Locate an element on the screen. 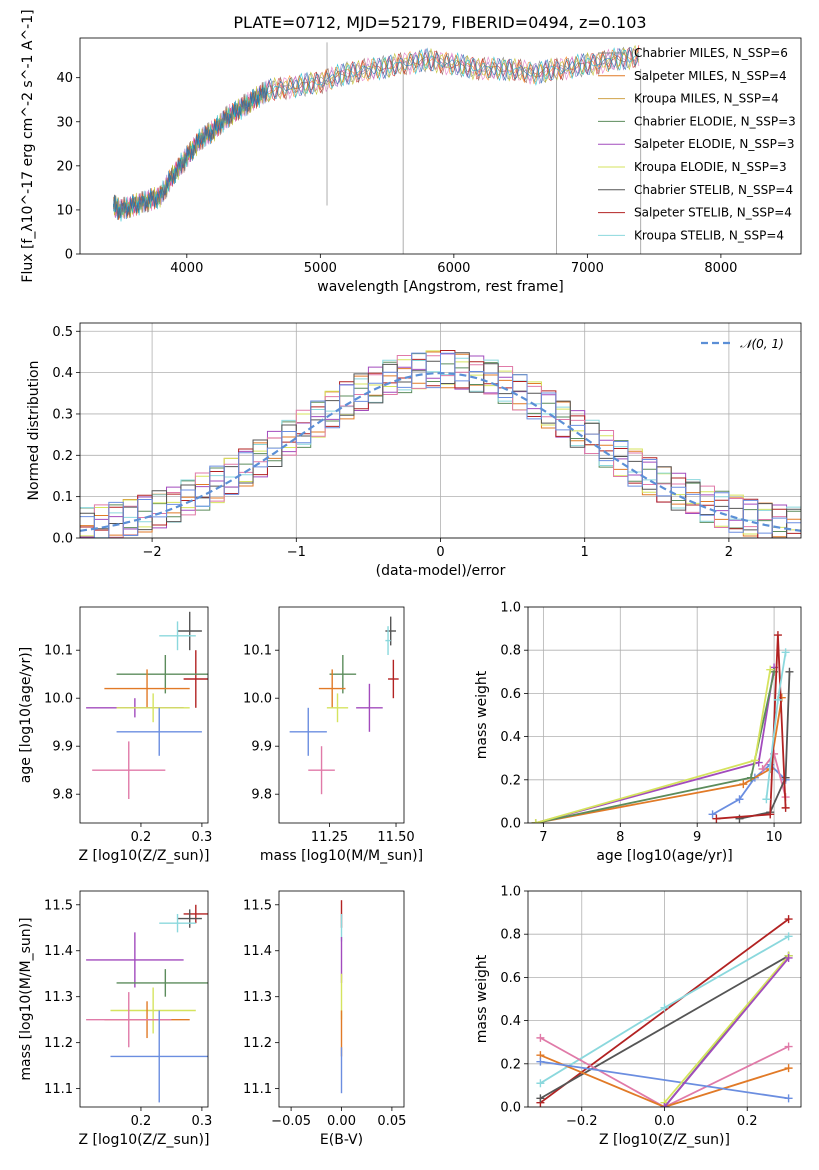 The image size is (819, 1170). x-tick-label: 10 is located at coordinates (774, 837).